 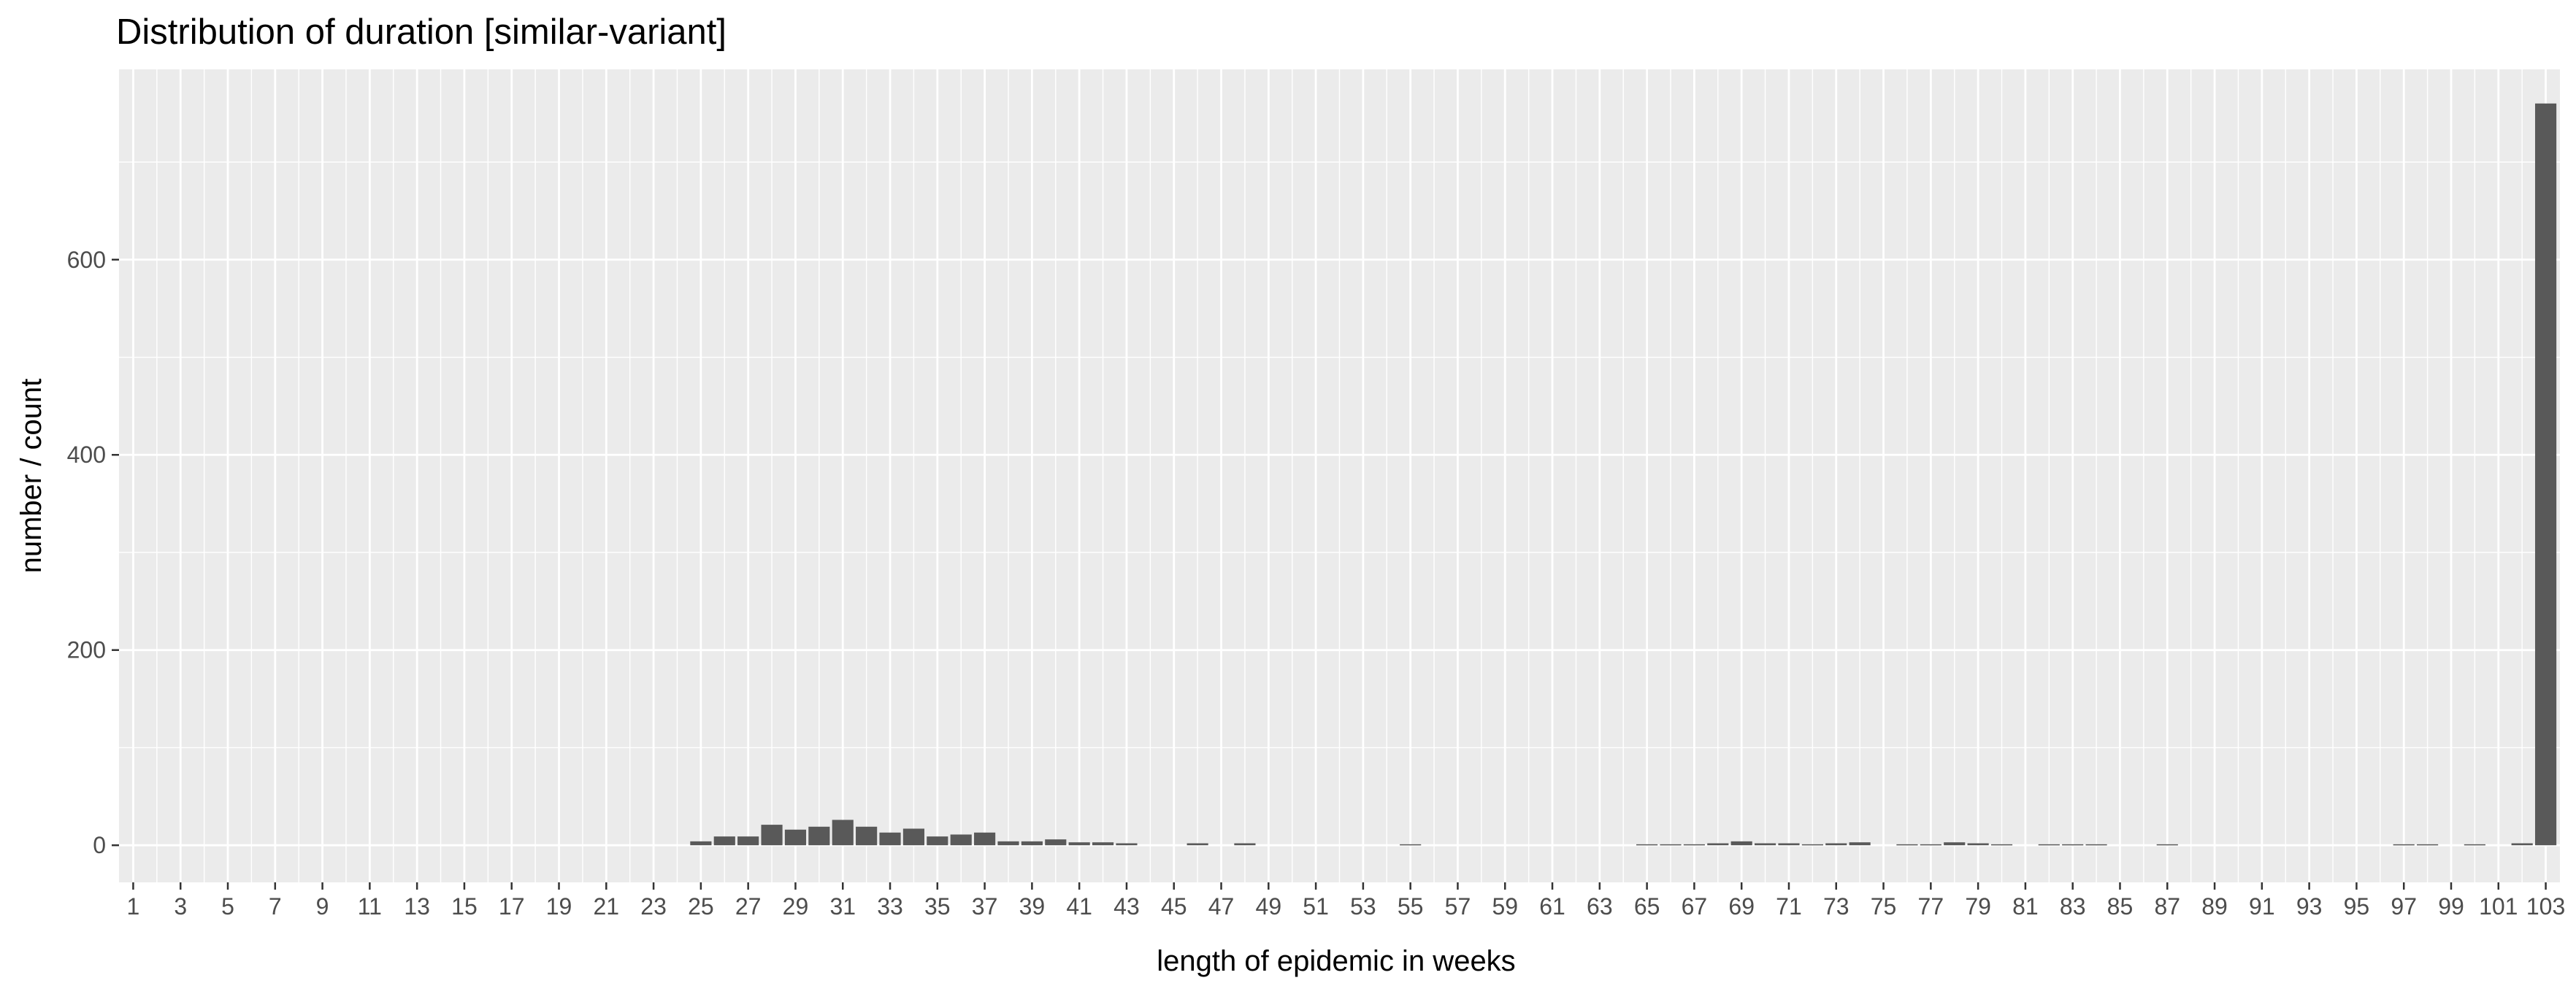 What do you see at coordinates (1505, 906) in the screenshot?
I see `x-tick-label: 59` at bounding box center [1505, 906].